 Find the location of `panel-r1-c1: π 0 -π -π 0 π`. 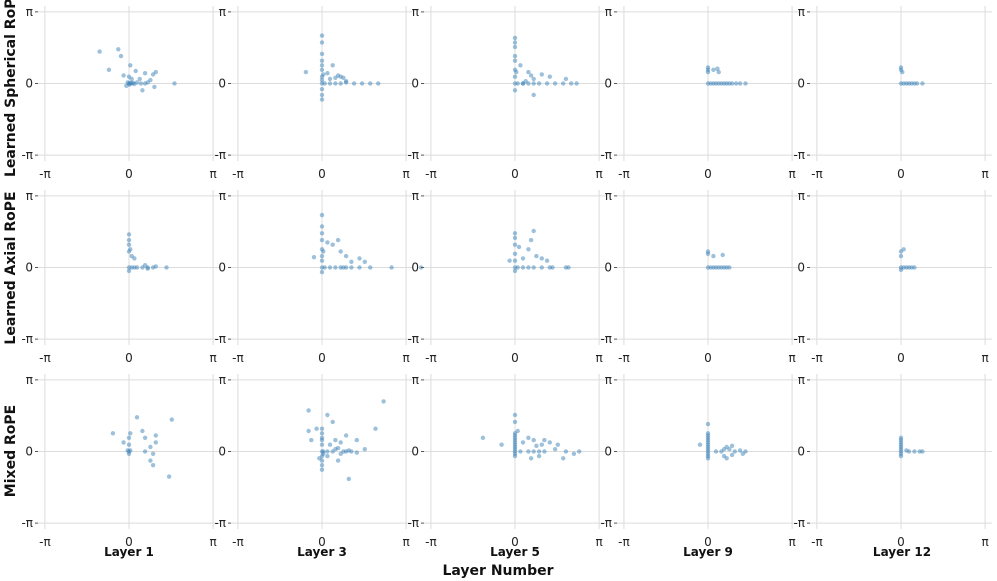

panel-r1-c1: π 0 -π -π 0 π is located at coordinates (319, 277).